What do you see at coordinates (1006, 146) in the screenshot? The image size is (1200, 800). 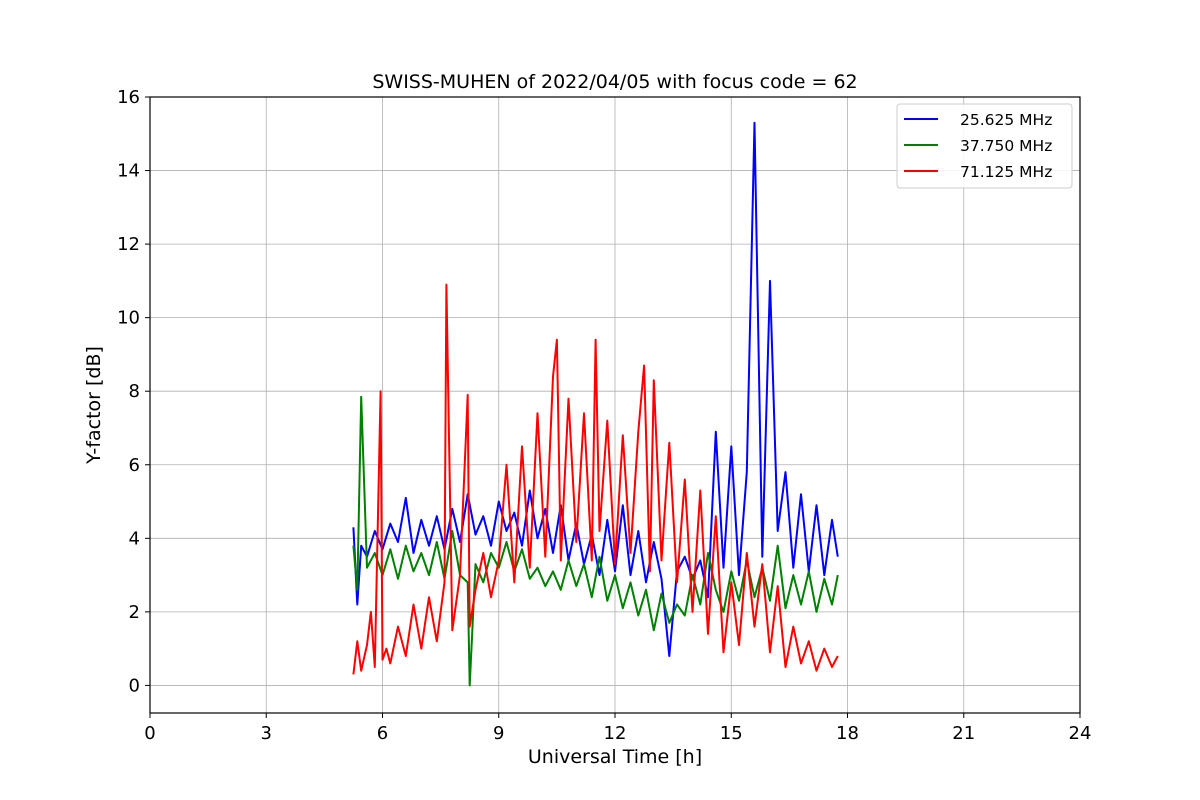 I see `legend-label-2: 37.750 MHz` at bounding box center [1006, 146].